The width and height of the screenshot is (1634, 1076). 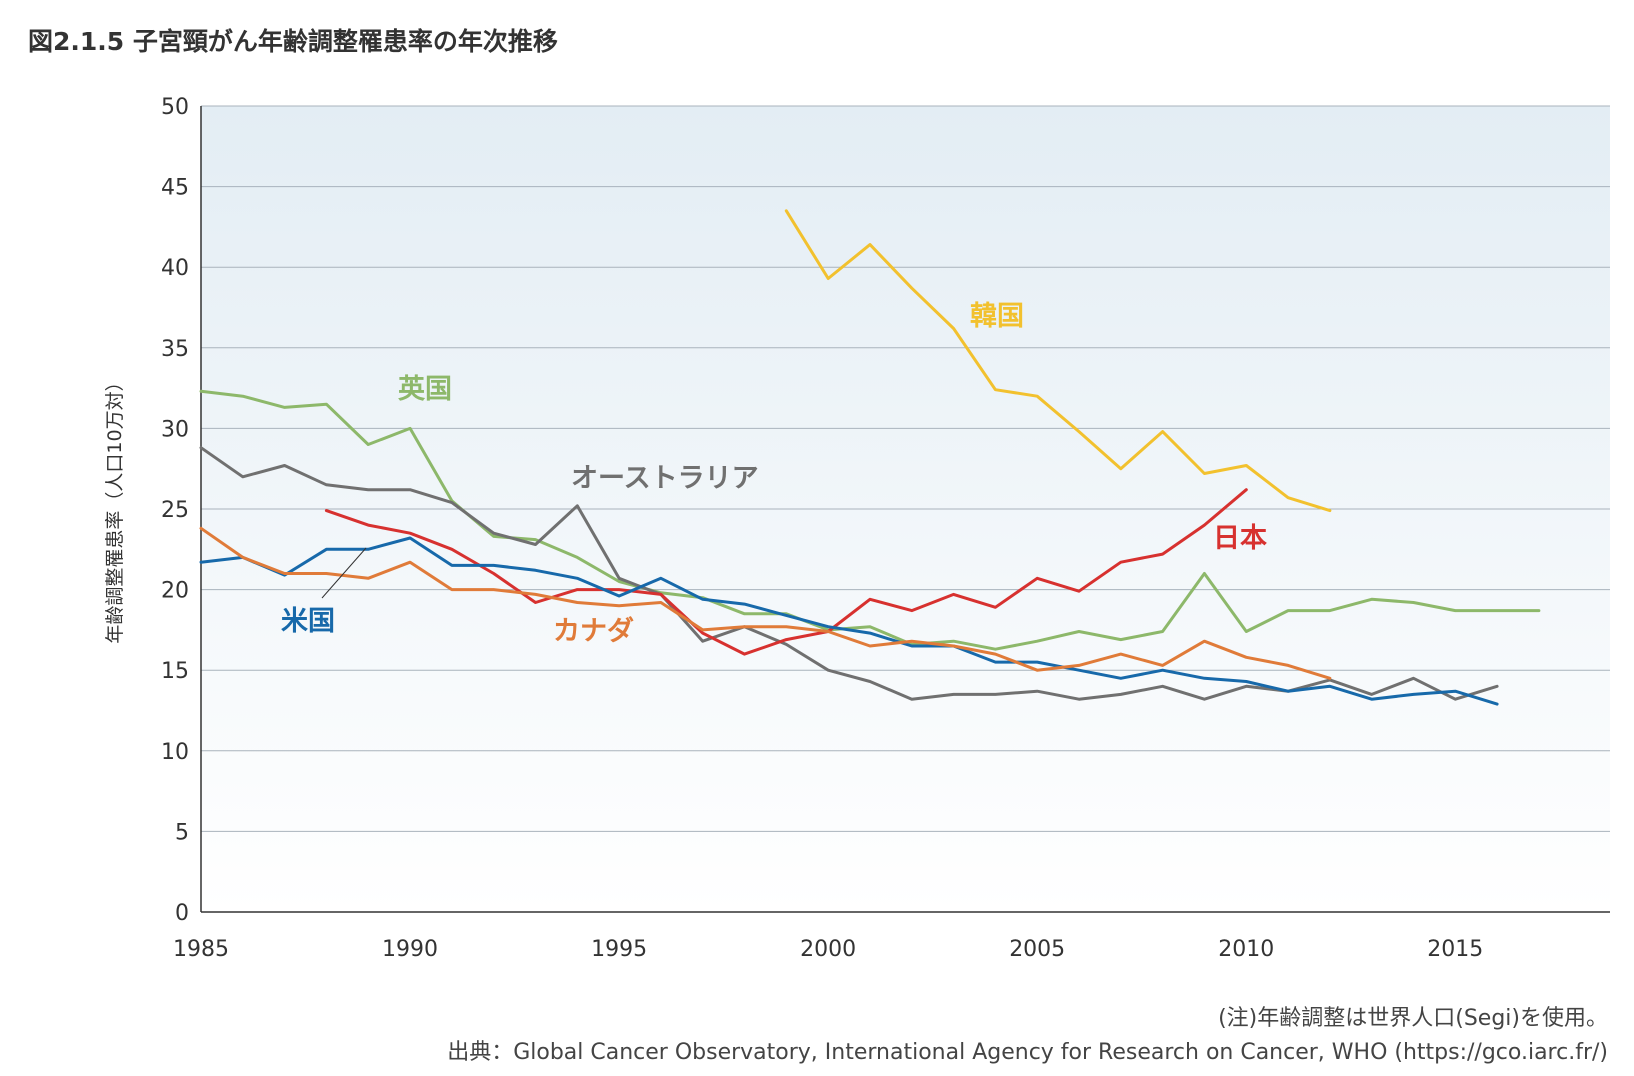 I want to click on y-tick-label: 15, so click(x=175, y=671).